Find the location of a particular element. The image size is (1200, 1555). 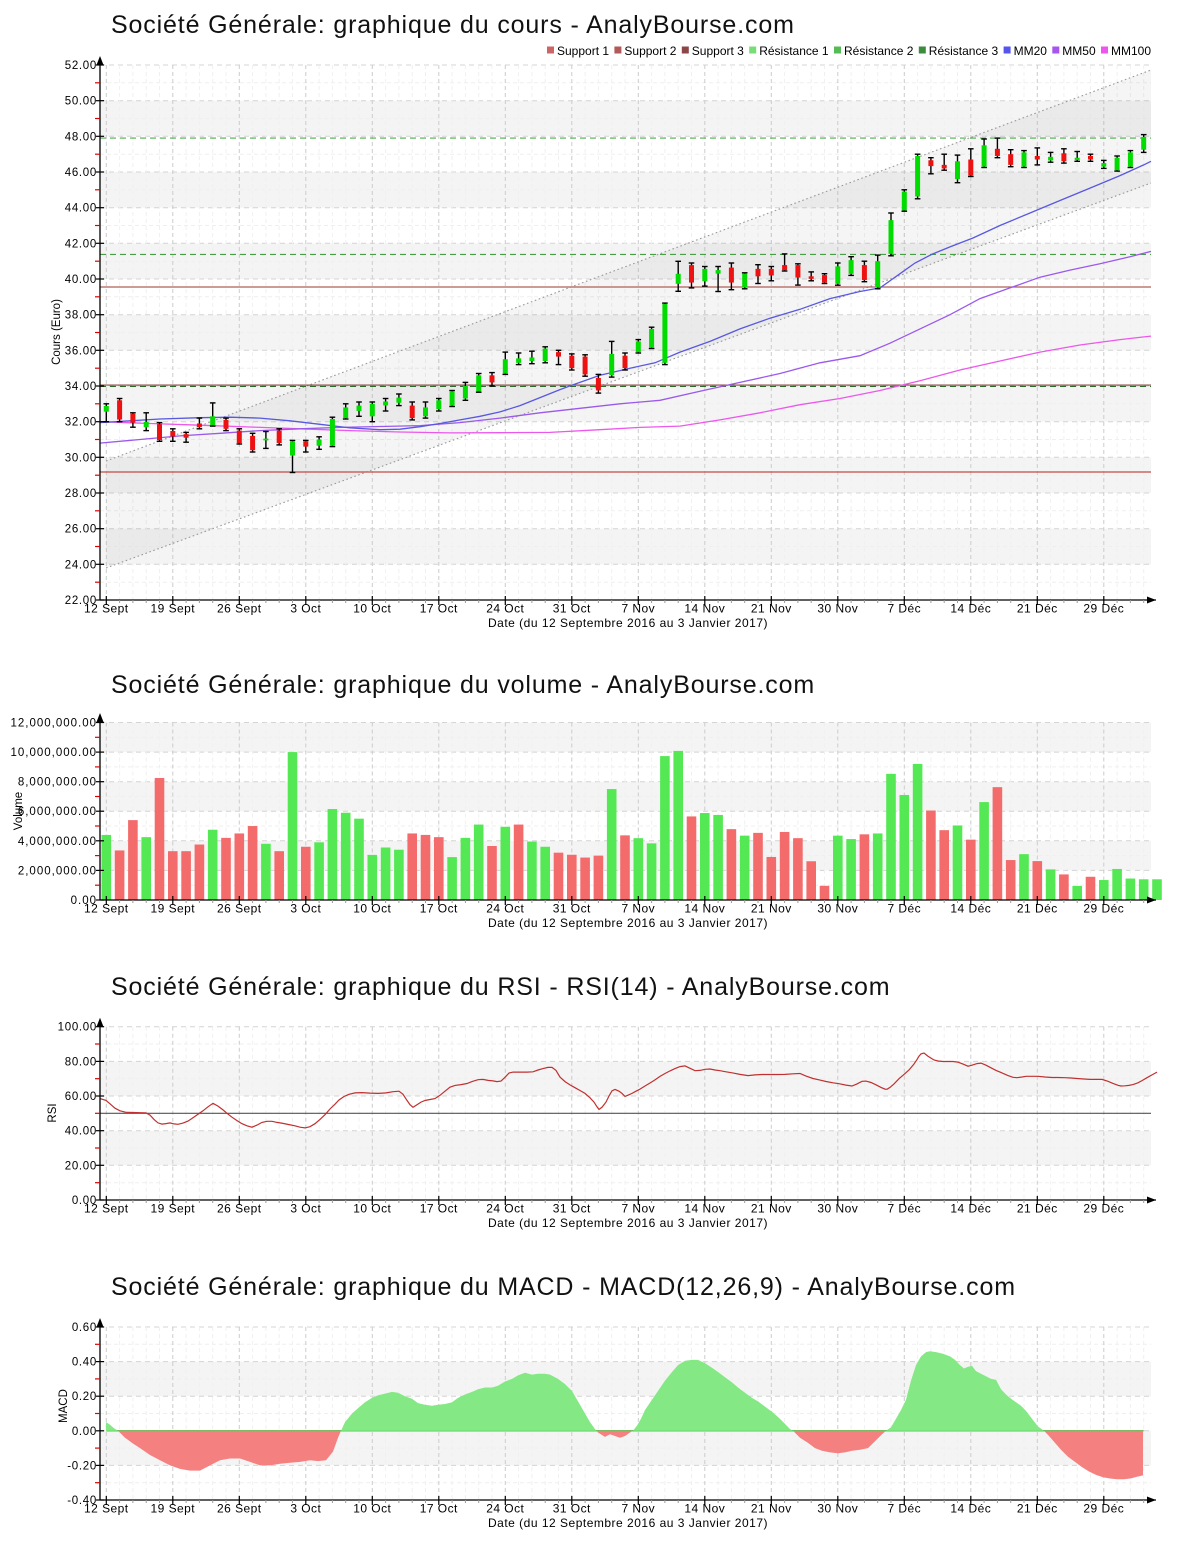

svg-text: 2,000,000.00 is located at coordinates (57, 871).